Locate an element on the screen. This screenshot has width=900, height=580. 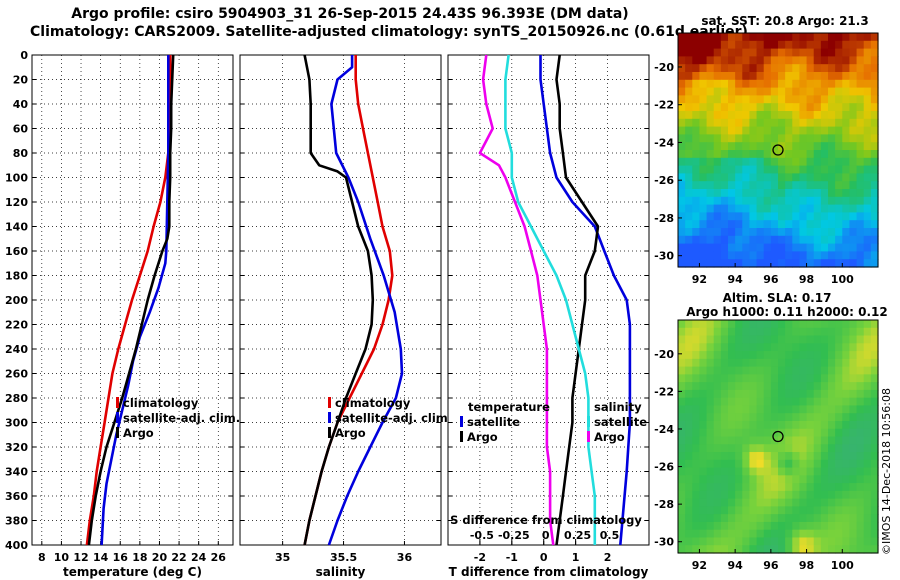
map-y-tick-label: -22 is located at coordinates (664, 391).